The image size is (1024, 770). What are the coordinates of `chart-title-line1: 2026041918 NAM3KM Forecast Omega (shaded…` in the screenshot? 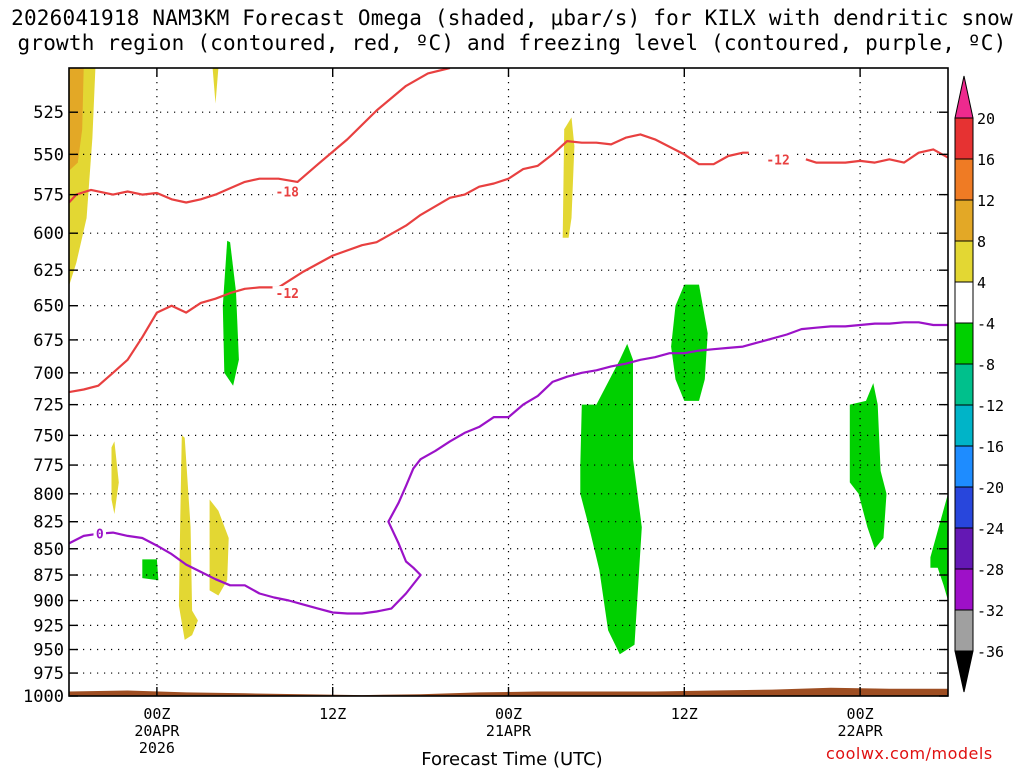 It's located at (512, 18).